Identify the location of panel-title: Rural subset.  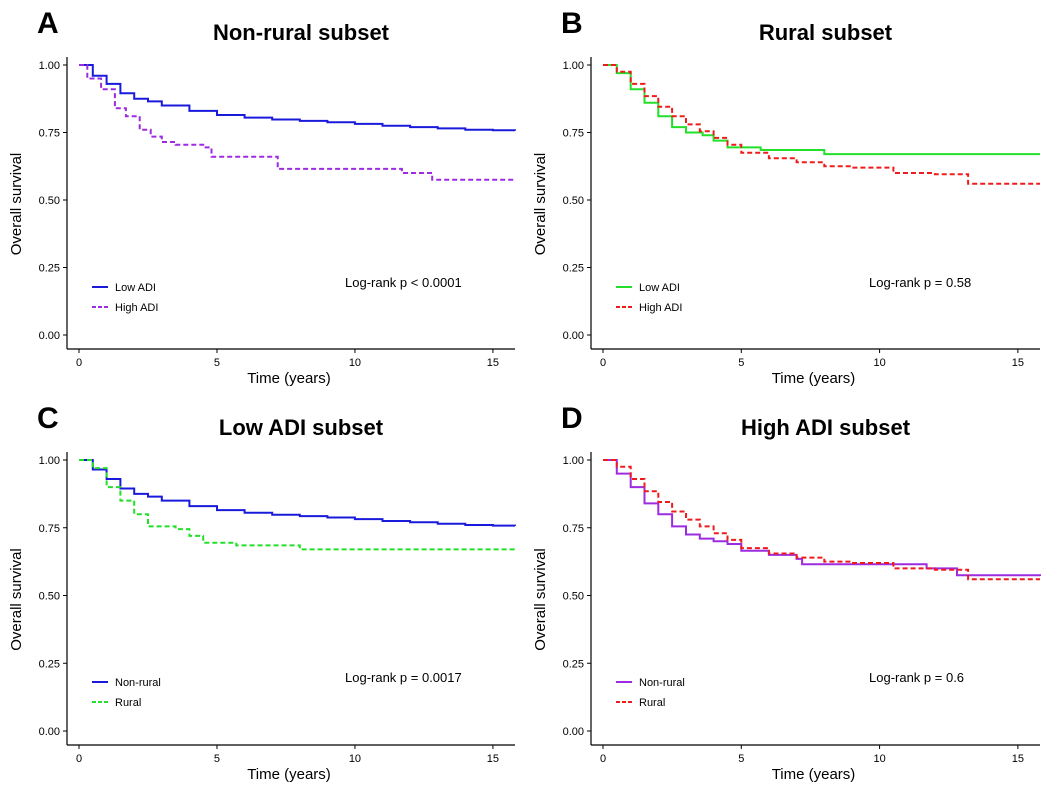
(826, 32).